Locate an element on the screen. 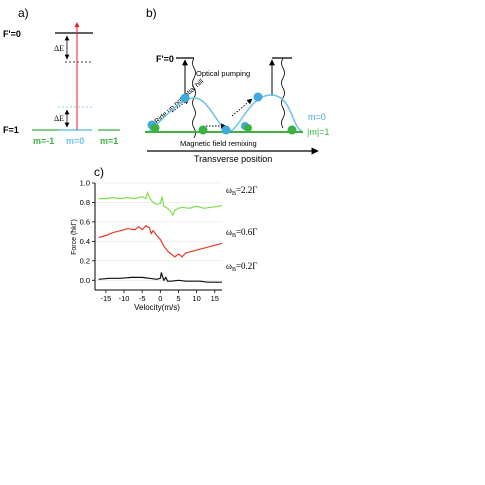 The image size is (485, 485). x-tick-label: 5 is located at coordinates (178, 298).